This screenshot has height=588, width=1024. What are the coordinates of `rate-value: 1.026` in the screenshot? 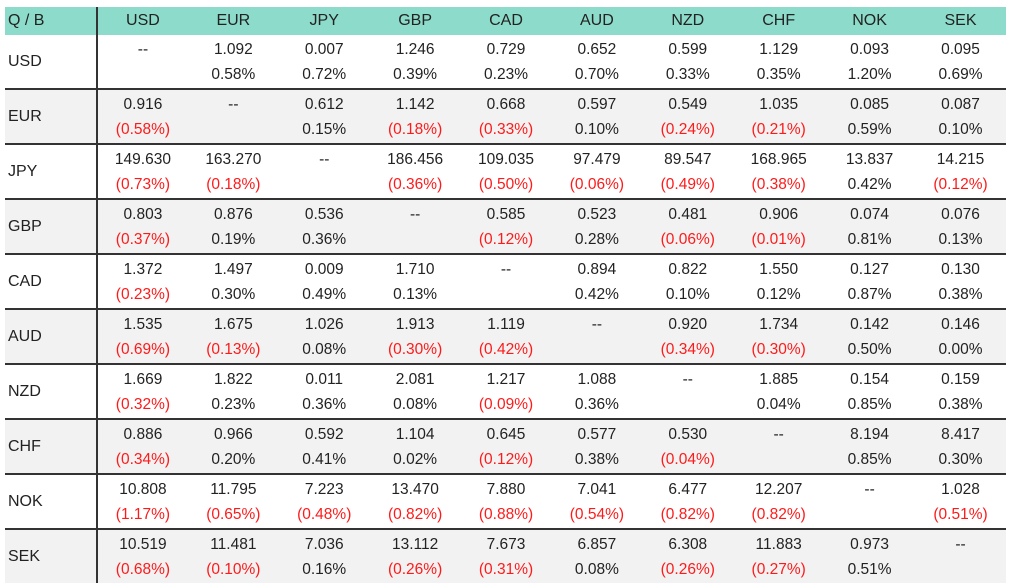 It's located at (324, 324).